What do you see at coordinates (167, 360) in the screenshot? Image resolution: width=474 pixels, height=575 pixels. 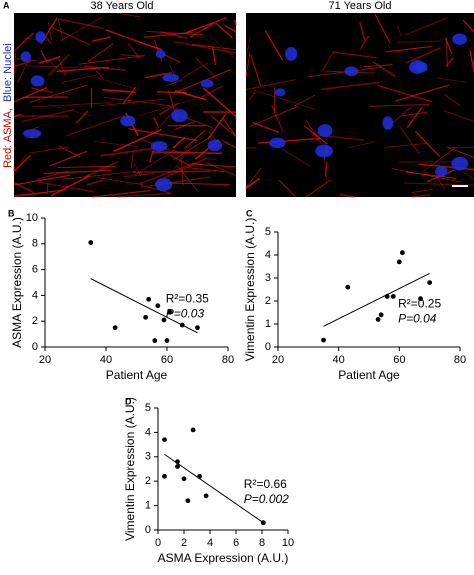 I see `x-tick-label: 60` at bounding box center [167, 360].